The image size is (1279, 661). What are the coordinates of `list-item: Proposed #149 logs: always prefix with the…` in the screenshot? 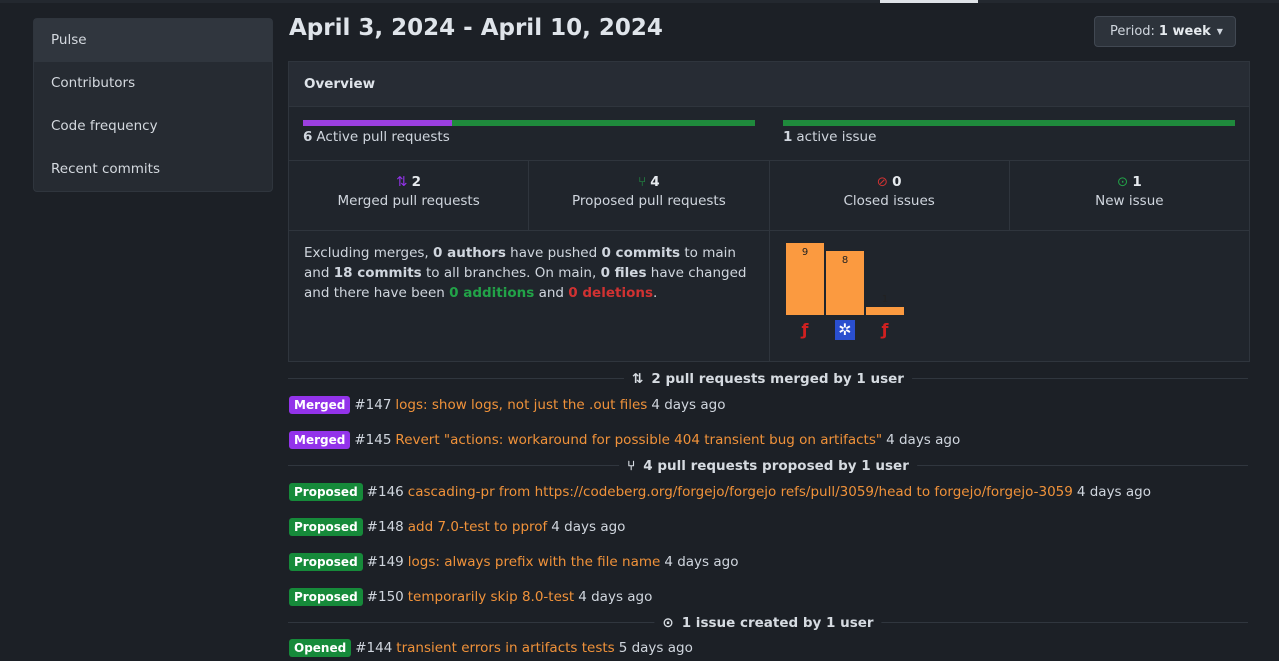 It's located at (513, 562).